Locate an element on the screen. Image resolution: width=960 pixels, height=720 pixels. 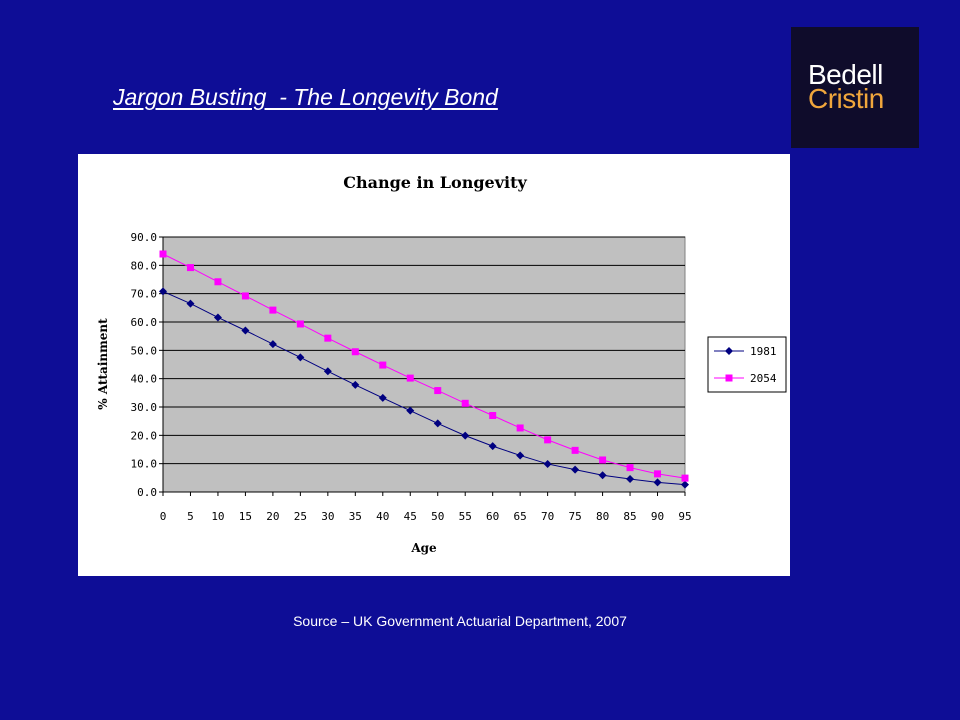
y-tick-label: 0.0 is located at coordinates (147, 492).